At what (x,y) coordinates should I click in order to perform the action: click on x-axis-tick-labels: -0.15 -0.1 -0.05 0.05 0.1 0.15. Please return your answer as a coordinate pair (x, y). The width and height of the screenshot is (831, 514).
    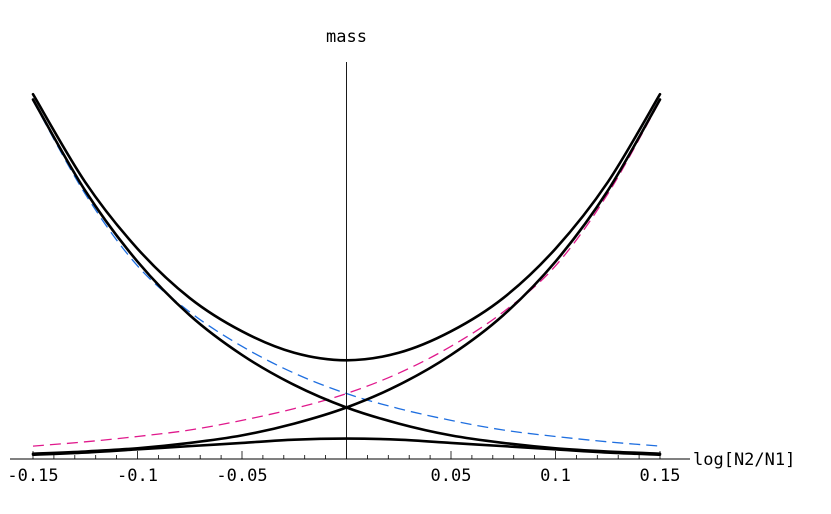
    Looking at the image, I should click on (343, 476).